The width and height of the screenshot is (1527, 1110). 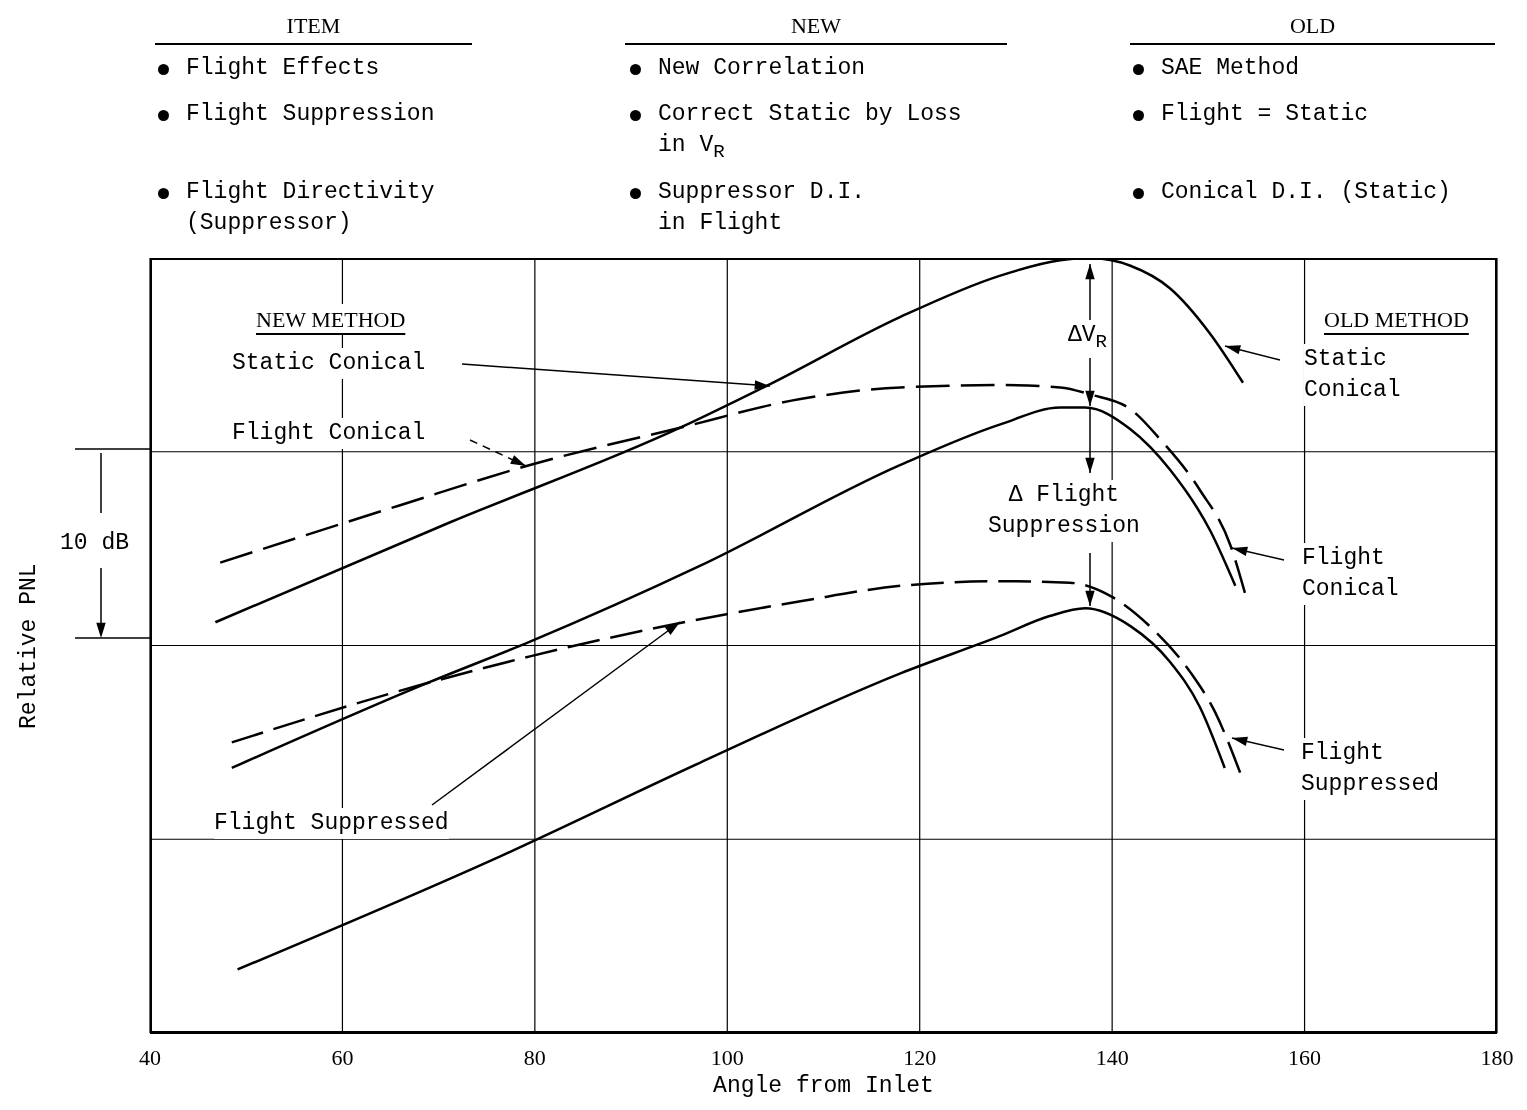 What do you see at coordinates (310, 208) in the screenshot?
I see `text: Flight Directivity (Suppressor)` at bounding box center [310, 208].